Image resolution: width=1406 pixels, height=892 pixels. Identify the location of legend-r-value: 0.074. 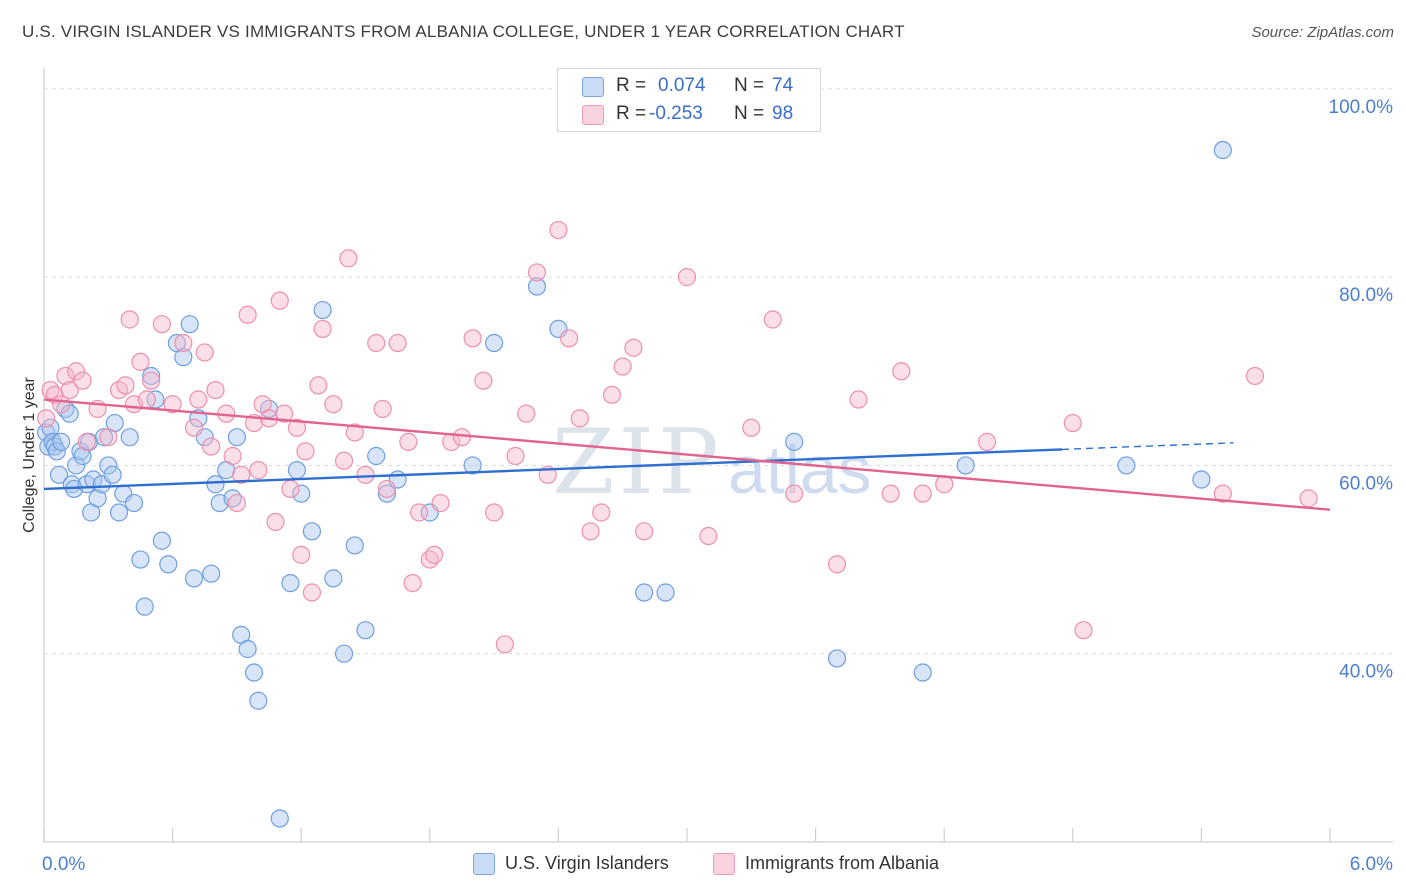
(682, 85).